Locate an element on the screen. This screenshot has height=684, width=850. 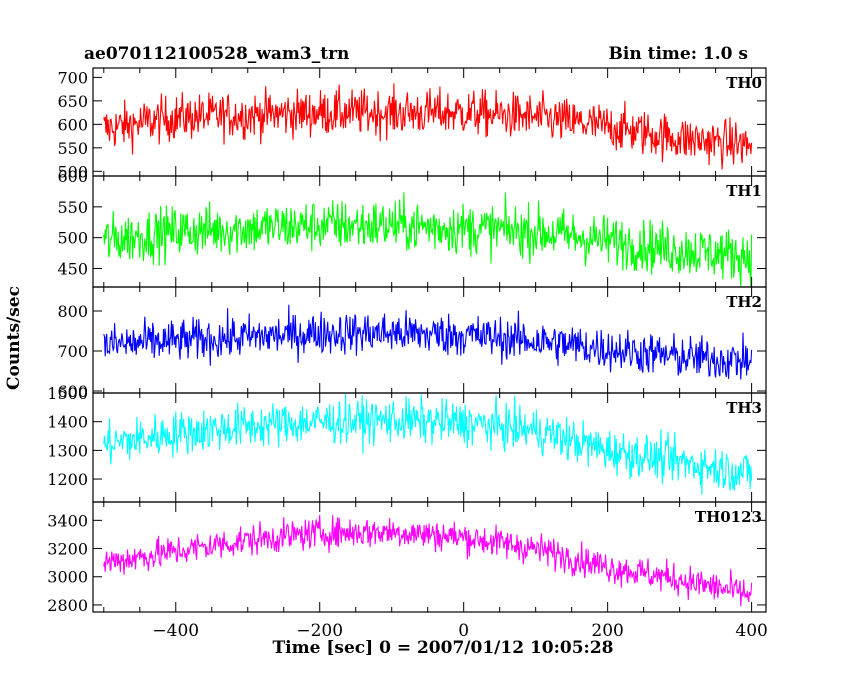
y-tick-label: 1500 is located at coordinates (67, 393).